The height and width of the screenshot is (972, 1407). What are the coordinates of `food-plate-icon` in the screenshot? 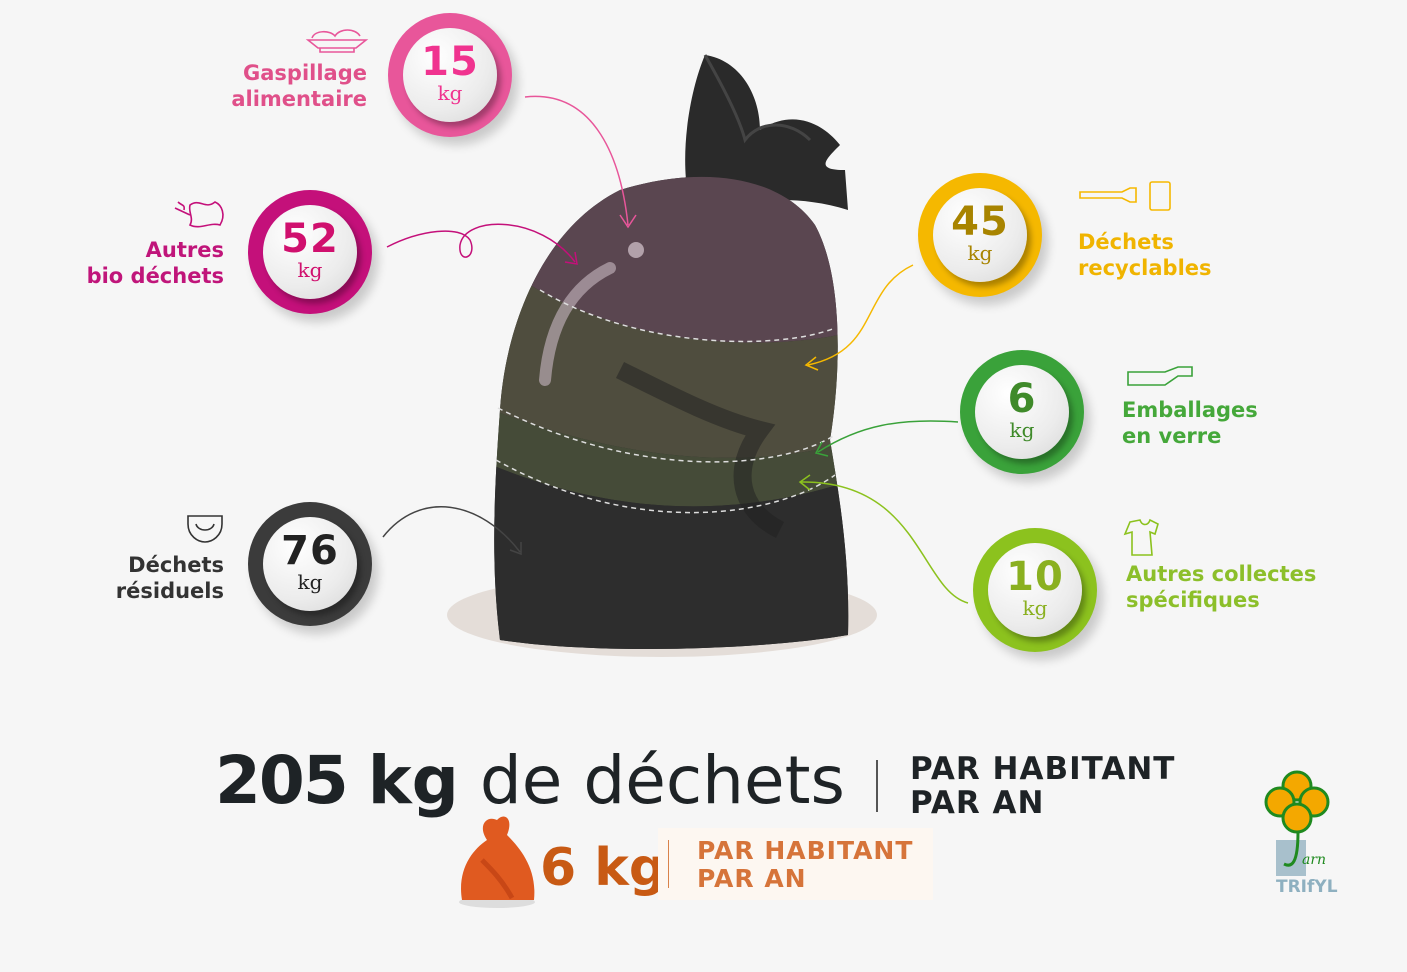 It's located at (337, 41).